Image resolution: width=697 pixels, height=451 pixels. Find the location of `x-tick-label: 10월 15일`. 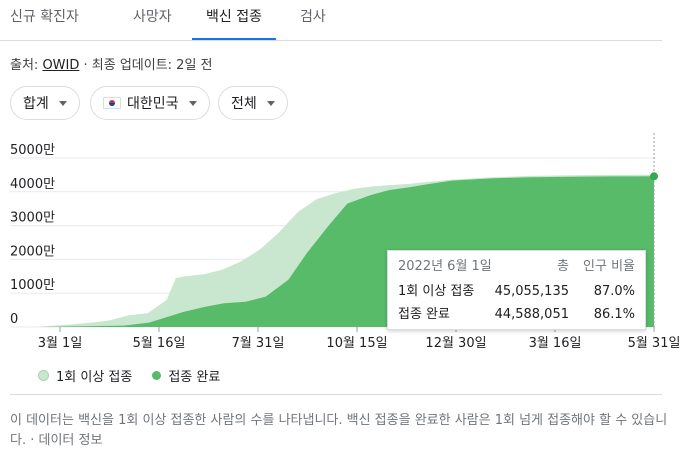

x-tick-label: 10월 15일 is located at coordinates (356, 343).